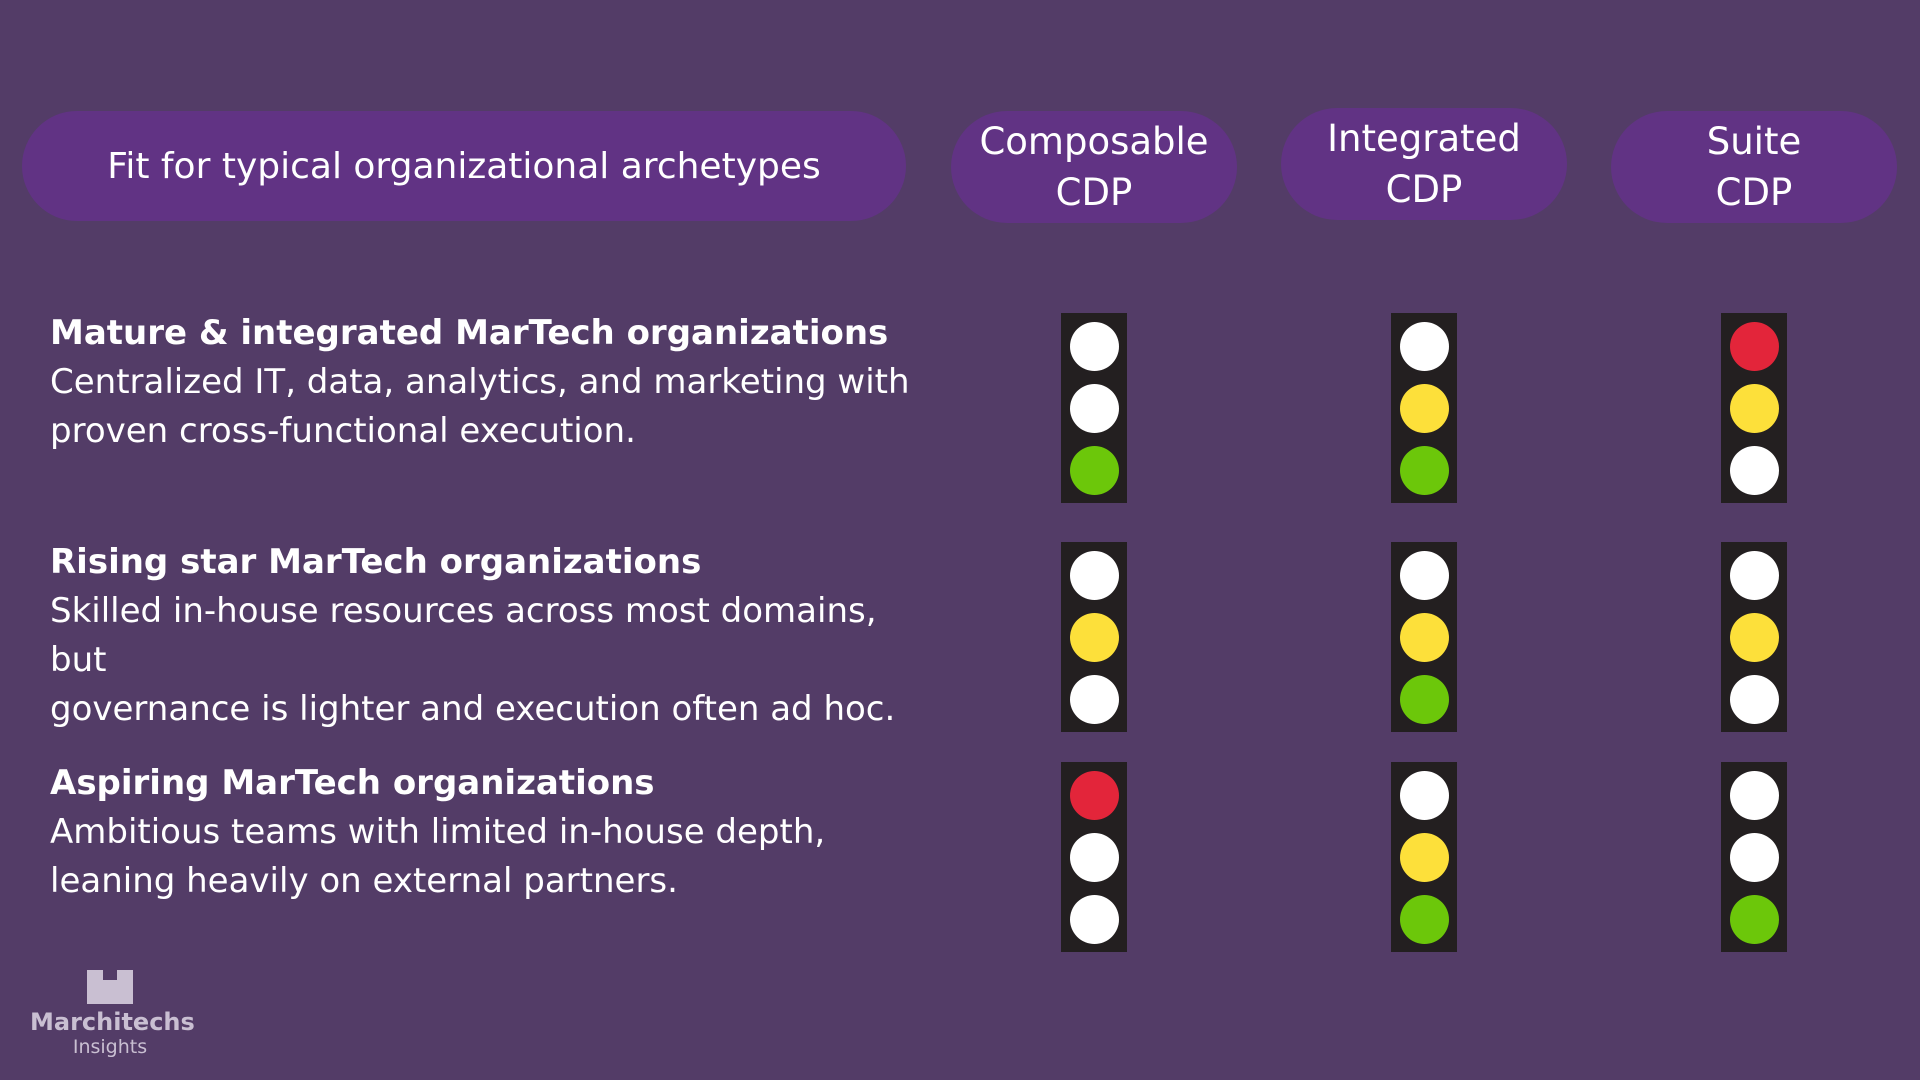 The height and width of the screenshot is (1080, 1920). Describe the element at coordinates (1424, 138) in the screenshot. I see `column-header-line1: Integrated` at that location.